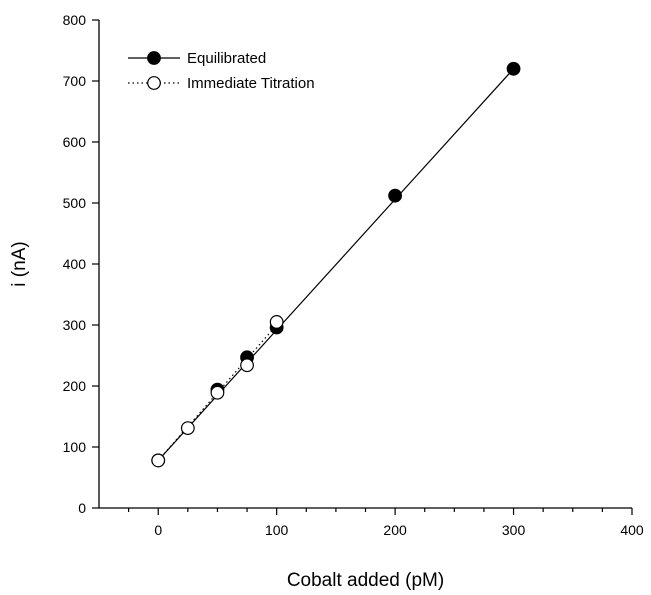 This screenshot has height=595, width=651. What do you see at coordinates (395, 530) in the screenshot?
I see `x-tick-label: 200` at bounding box center [395, 530].